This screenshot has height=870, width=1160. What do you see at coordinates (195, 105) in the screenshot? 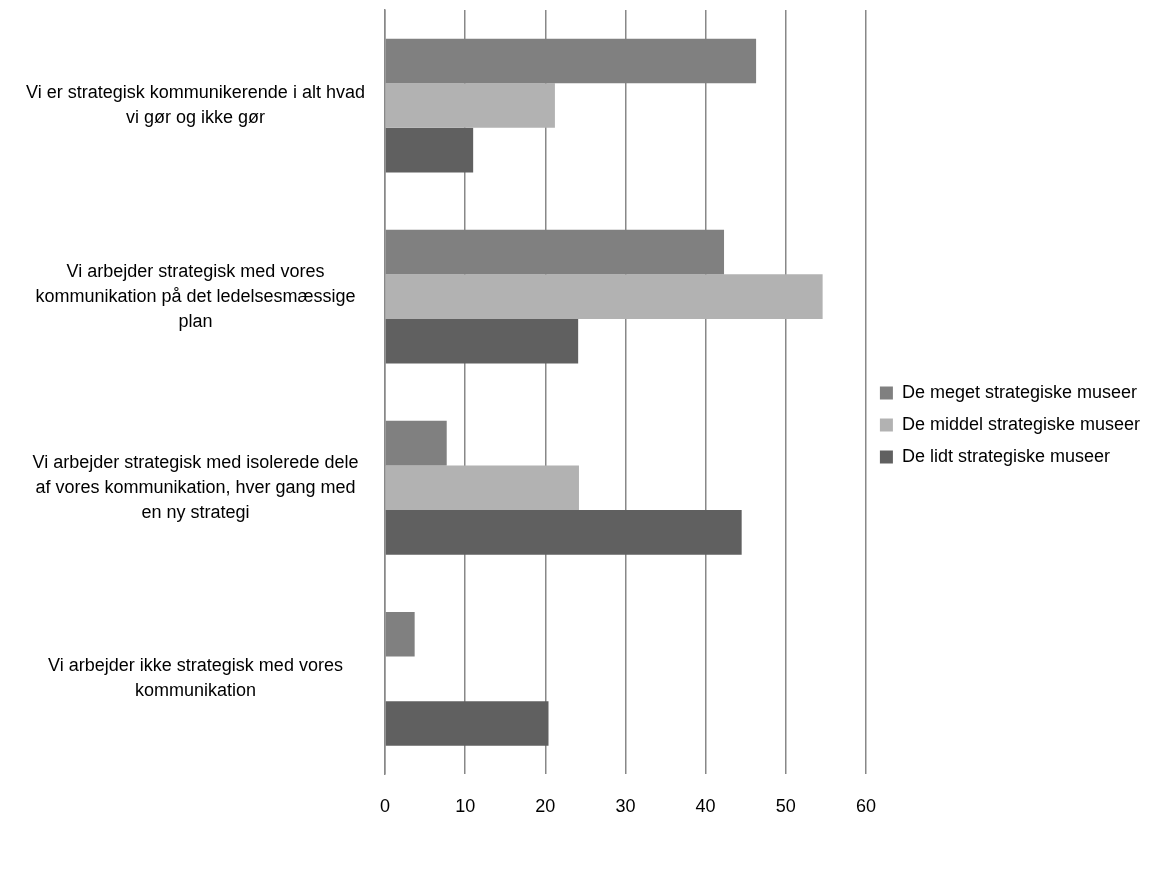
I see `y-tick-label: Vi er strategisk kommunikerende i alt hvad vi gør og ikke gør` at bounding box center [195, 105].